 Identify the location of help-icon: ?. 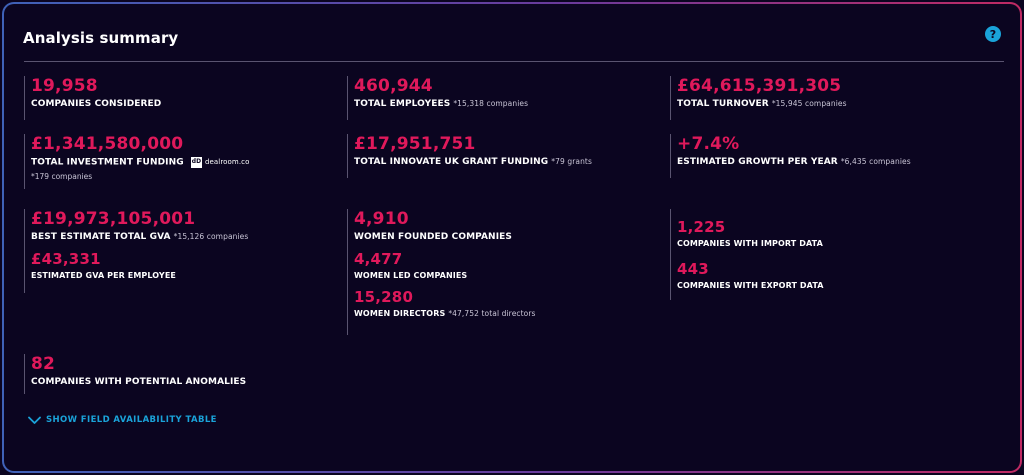
(993, 34).